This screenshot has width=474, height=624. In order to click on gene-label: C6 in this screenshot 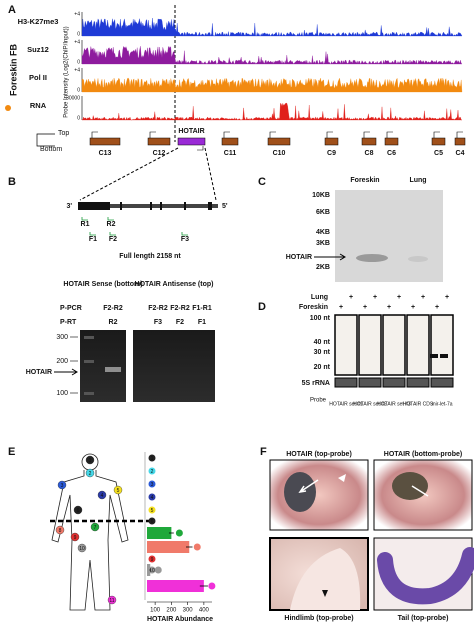, I will do `click(391, 153)`.